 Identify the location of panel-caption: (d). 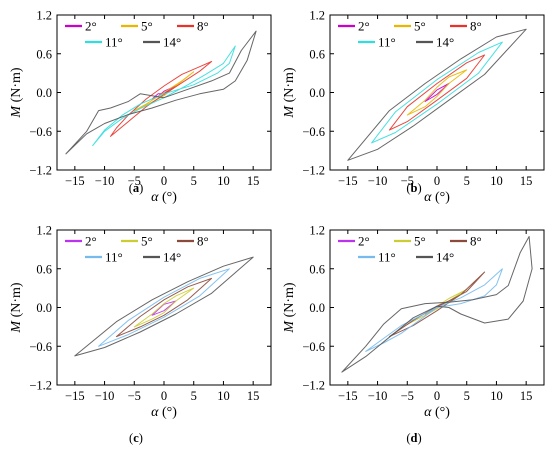
(413, 438).